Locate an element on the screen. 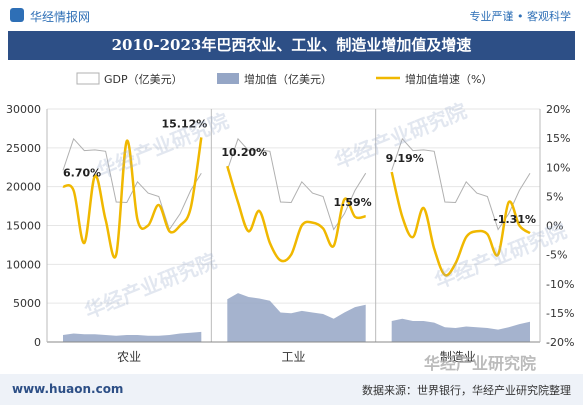 Image resolution: width=583 pixels, height=405 pixels. right-axis-tick-label: -20% is located at coordinates (560, 342).